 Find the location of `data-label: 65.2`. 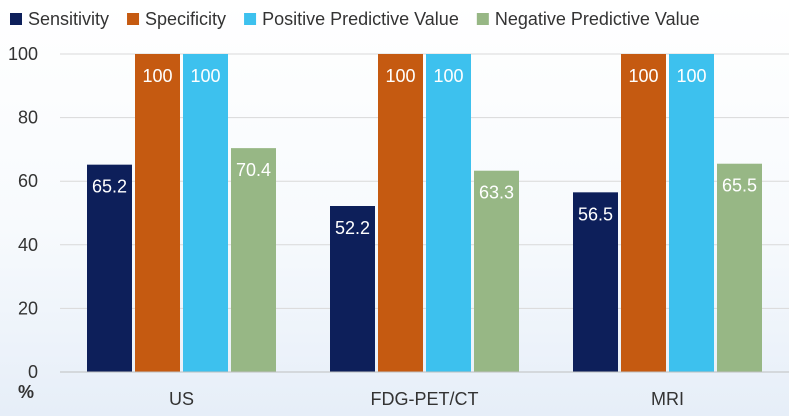

data-label: 65.2 is located at coordinates (109, 187).